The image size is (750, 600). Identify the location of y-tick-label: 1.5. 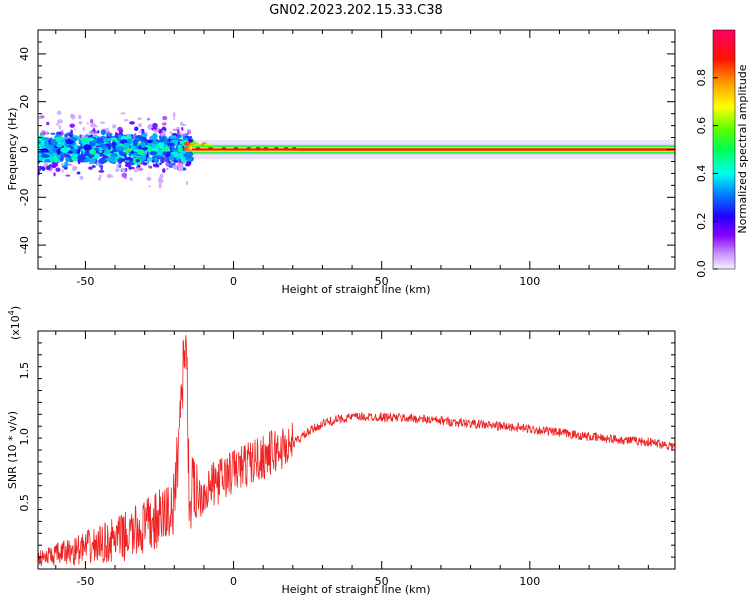
(24, 371).